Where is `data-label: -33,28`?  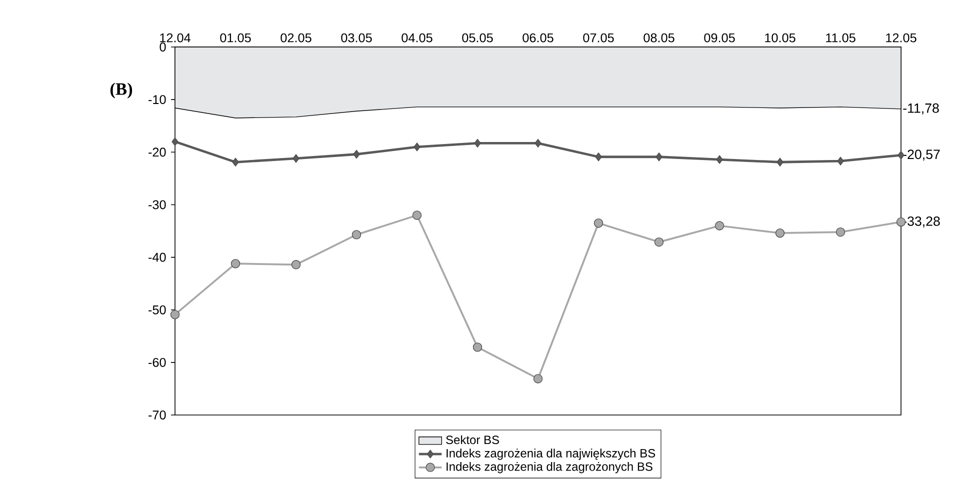
data-label: -33,28 is located at coordinates (921, 222).